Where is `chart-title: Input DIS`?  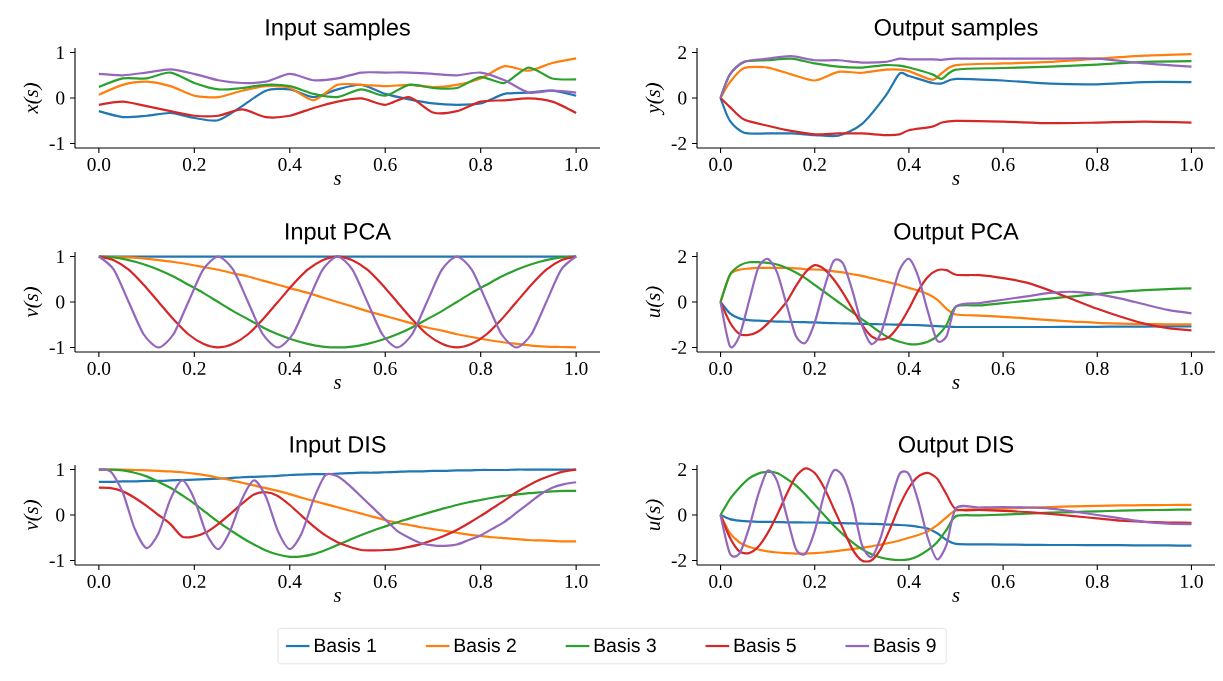 chart-title: Input DIS is located at coordinates (338, 447).